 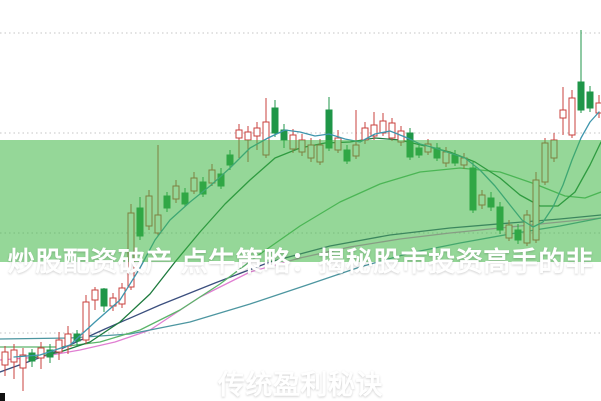 I want to click on headline-line2: 传统盈利秘诀, so click(x=300, y=385).